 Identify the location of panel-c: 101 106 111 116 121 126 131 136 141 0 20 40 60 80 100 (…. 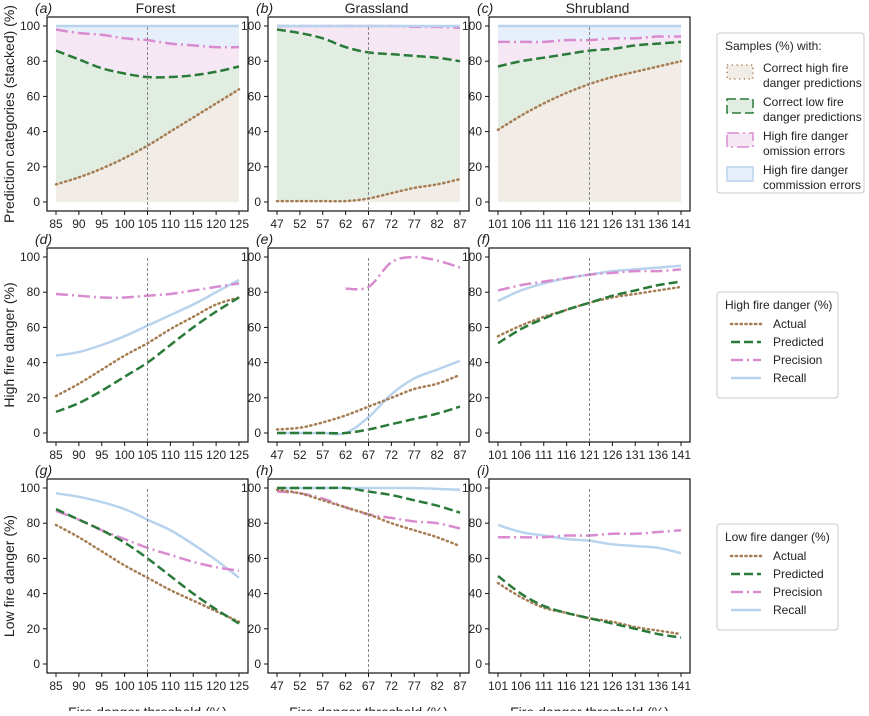
(576, 115).